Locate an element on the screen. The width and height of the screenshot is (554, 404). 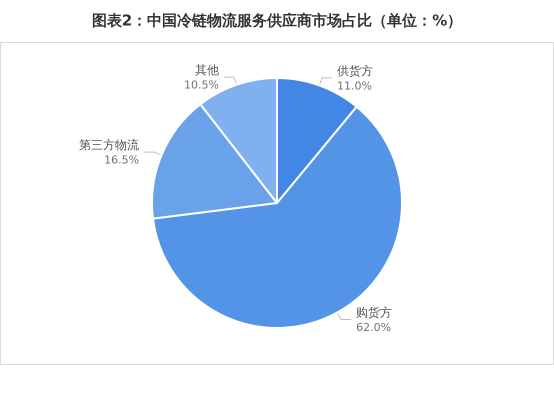
data-label: 11.0% is located at coordinates (354, 85).